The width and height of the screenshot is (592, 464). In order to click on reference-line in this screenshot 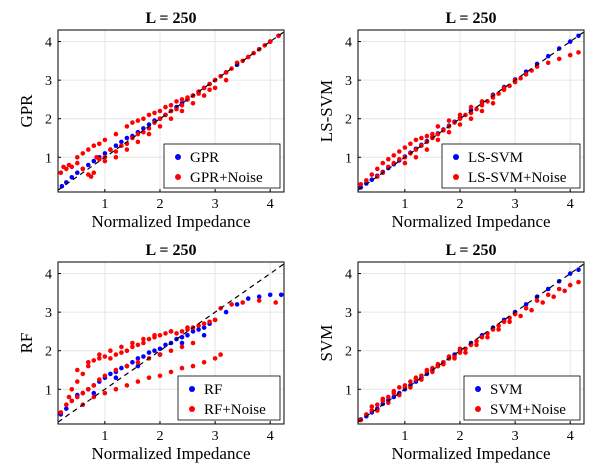, I will do `click(171, 343)`.